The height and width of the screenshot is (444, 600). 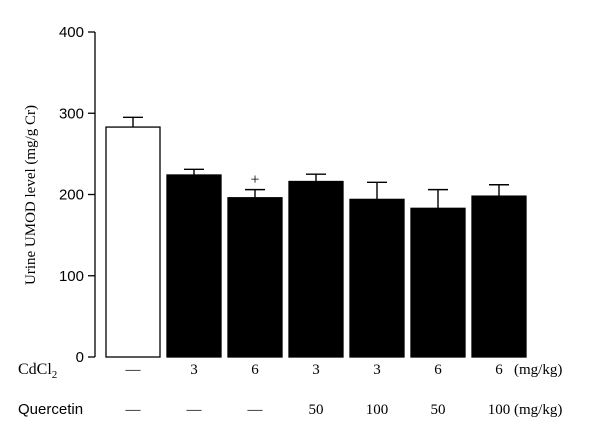 I want to click on y-tick-label: 100, so click(x=71, y=276).